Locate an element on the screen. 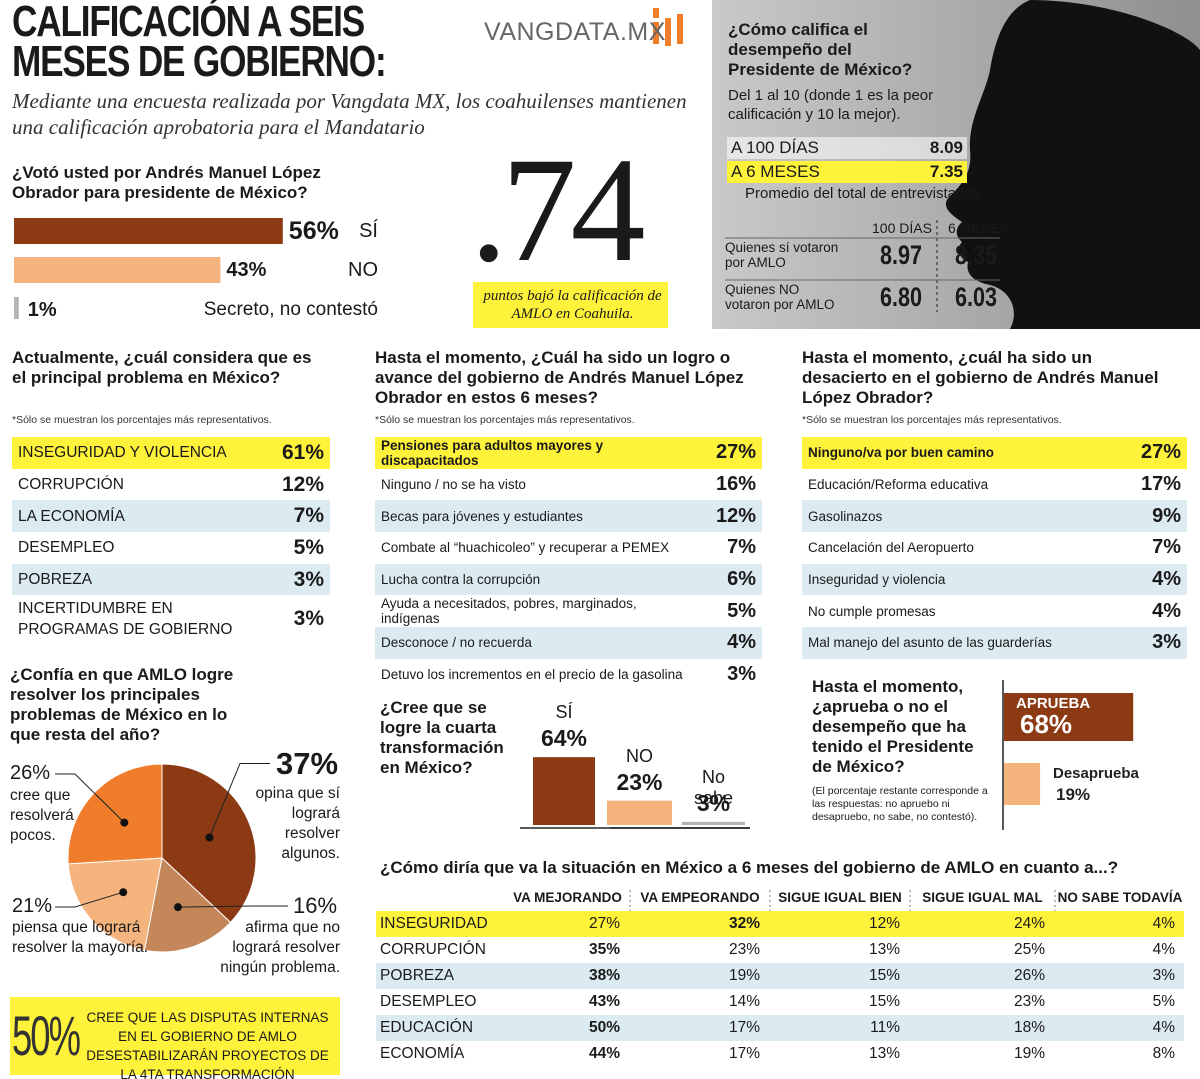  row-label: INSEGURIDAD is located at coordinates (434, 923).